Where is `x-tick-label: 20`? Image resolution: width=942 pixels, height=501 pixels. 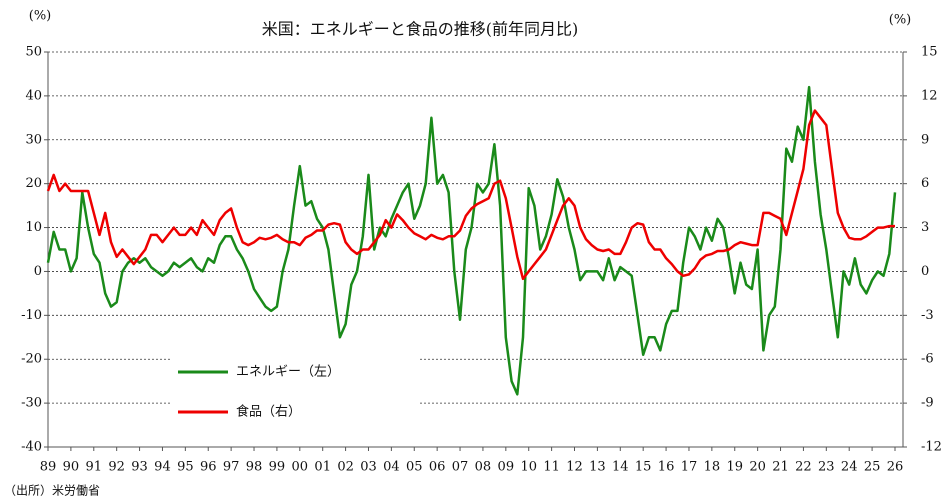 x-tick-label: 20 is located at coordinates (757, 467).